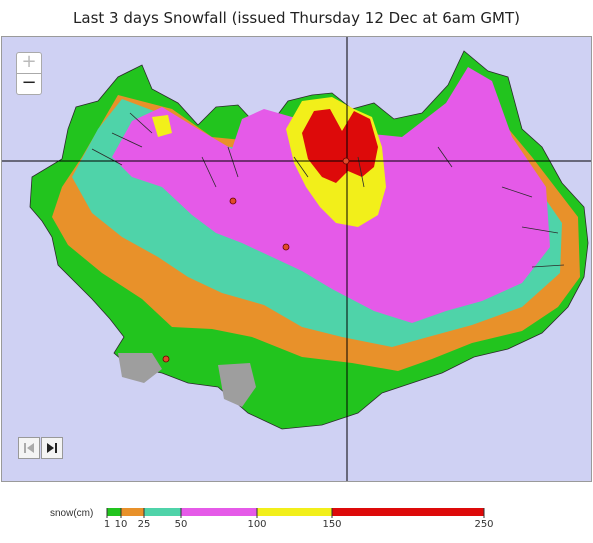  I want to click on red-core, so click(340, 146).